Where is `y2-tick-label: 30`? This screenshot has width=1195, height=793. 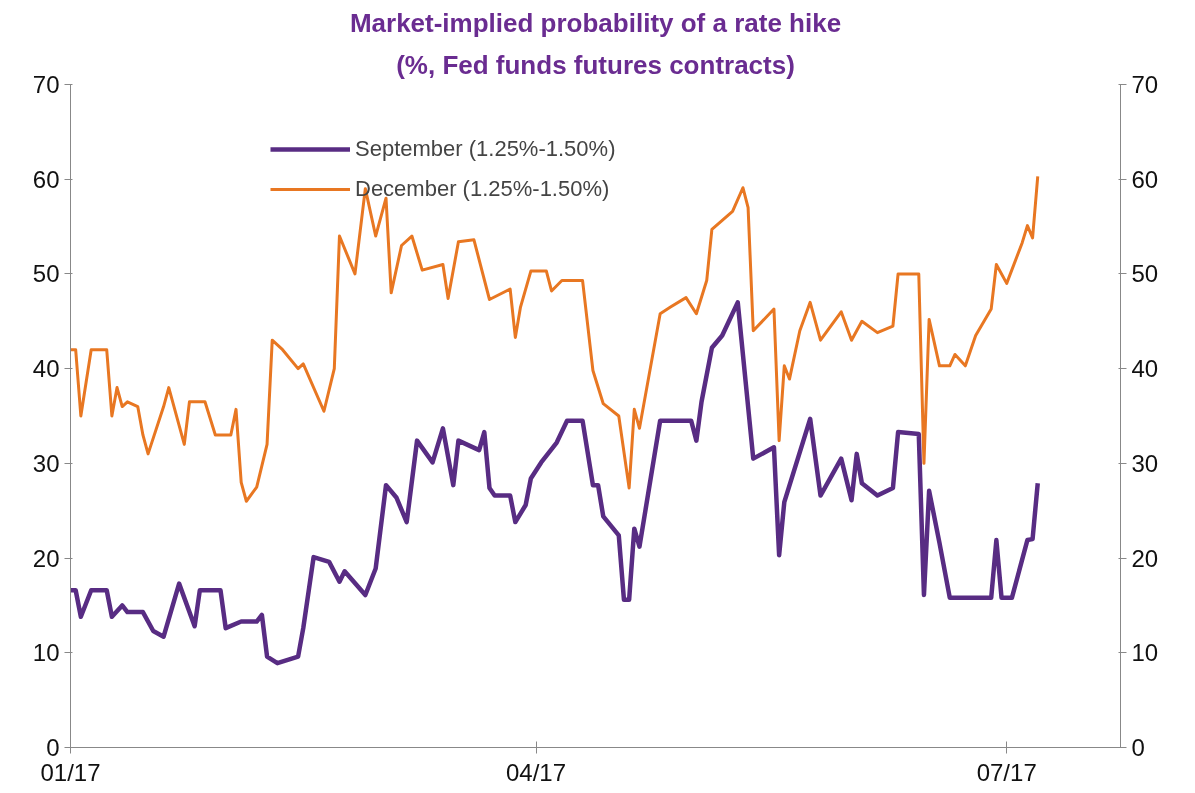
y2-tick-label: 30 is located at coordinates (1145, 463).